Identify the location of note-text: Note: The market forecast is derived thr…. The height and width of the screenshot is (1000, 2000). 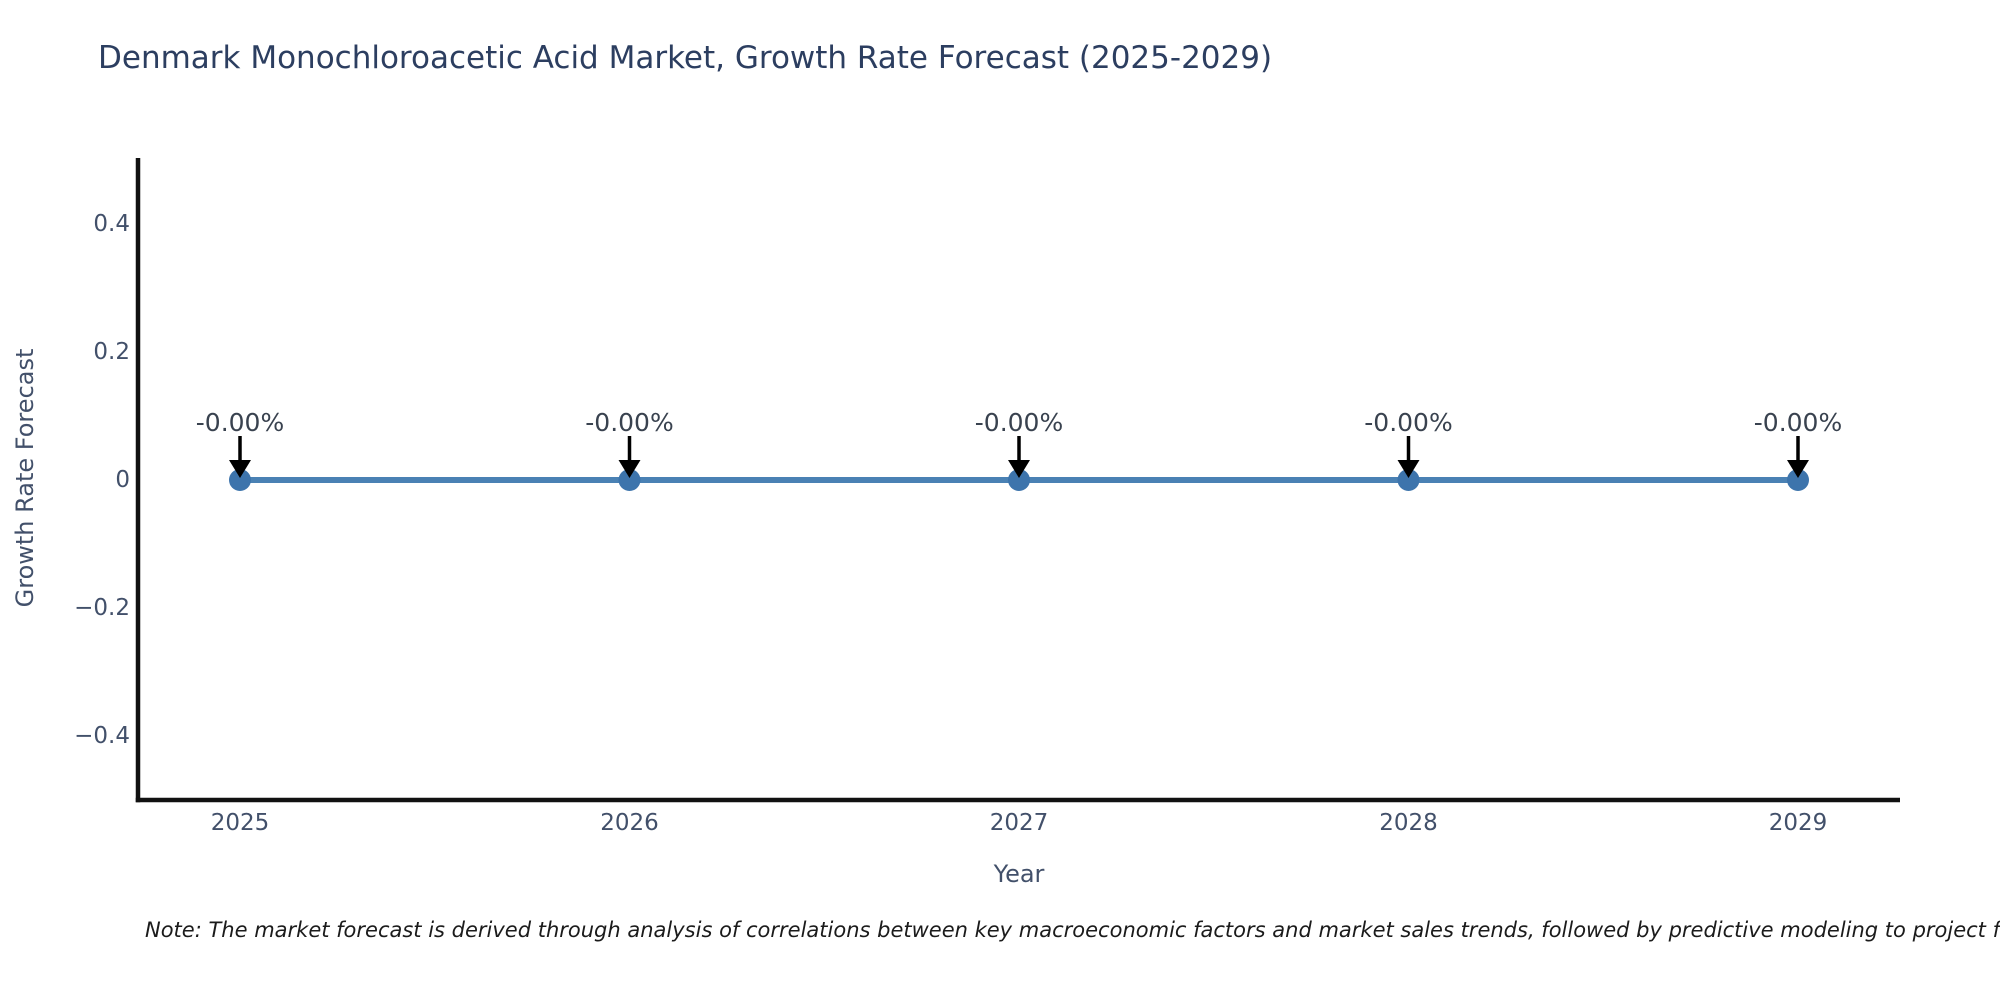
(1072, 930).